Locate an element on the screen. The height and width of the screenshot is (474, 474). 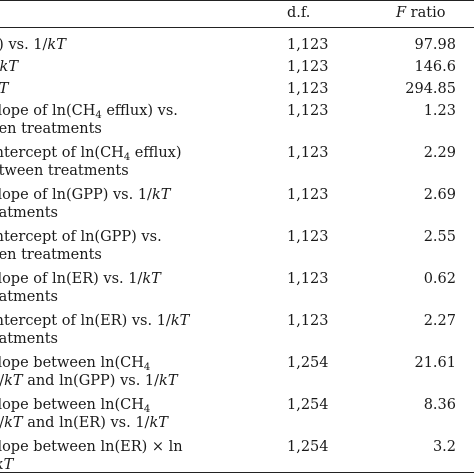
row-description-line2: 1/kT and ln(ER) vs. 1/kT is located at coordinates (84, 423).